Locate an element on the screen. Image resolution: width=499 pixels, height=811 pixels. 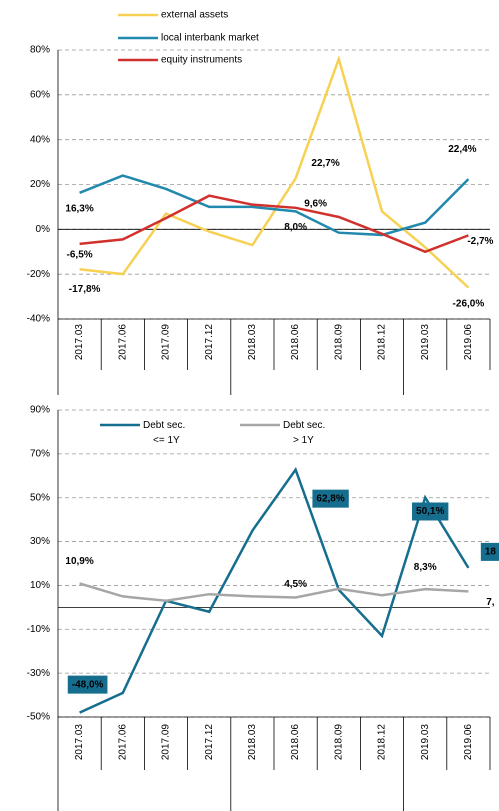
y-tick-label: 60% is located at coordinates (40, 94).